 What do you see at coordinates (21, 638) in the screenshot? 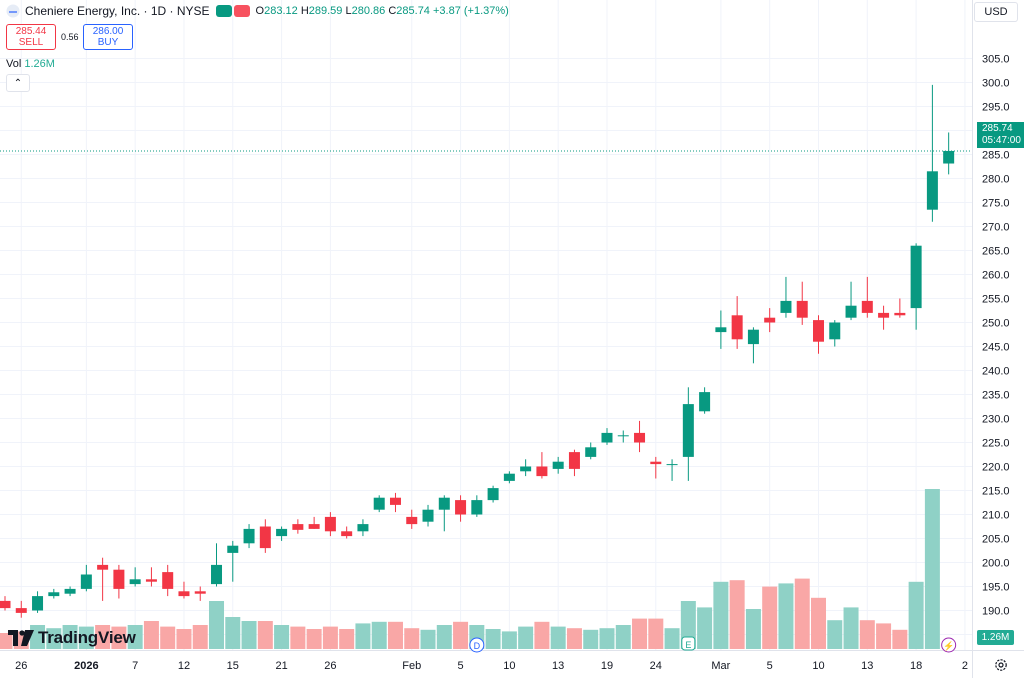
I see `tradingview-logo-icon` at bounding box center [21, 638].